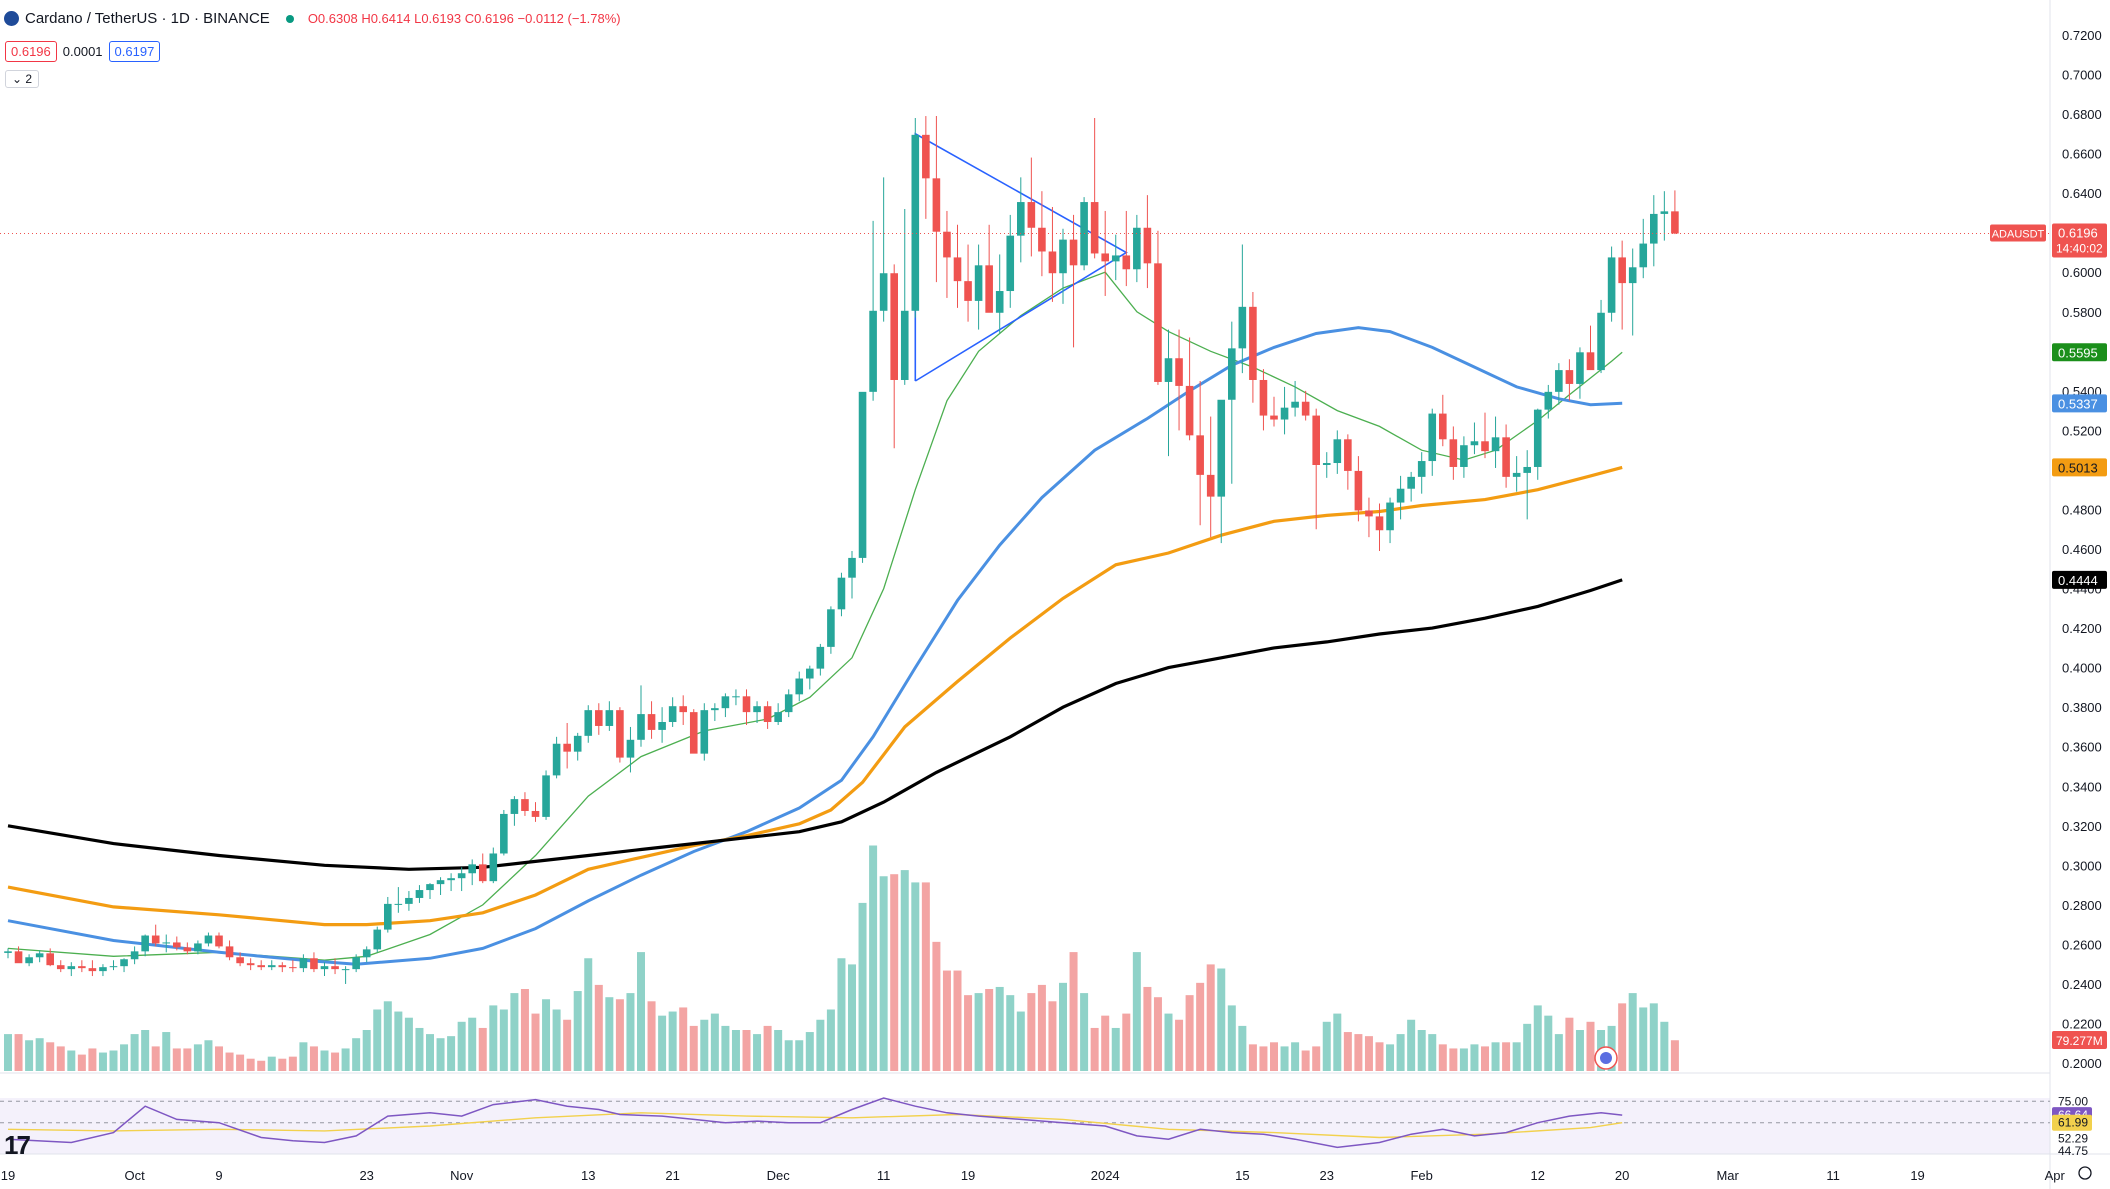 The height and width of the screenshot is (1189, 2110). What do you see at coordinates (22, 79) in the screenshot?
I see `collapse-indicators-button: ⌄ 2` at bounding box center [22, 79].